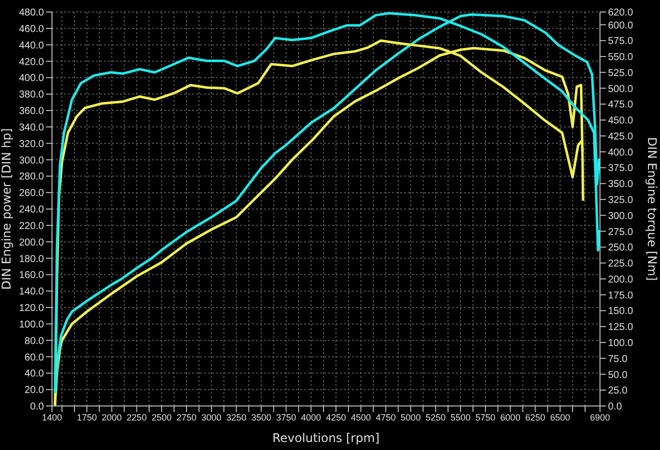  I want to click on x-tick-label: 2000, so click(112, 417).